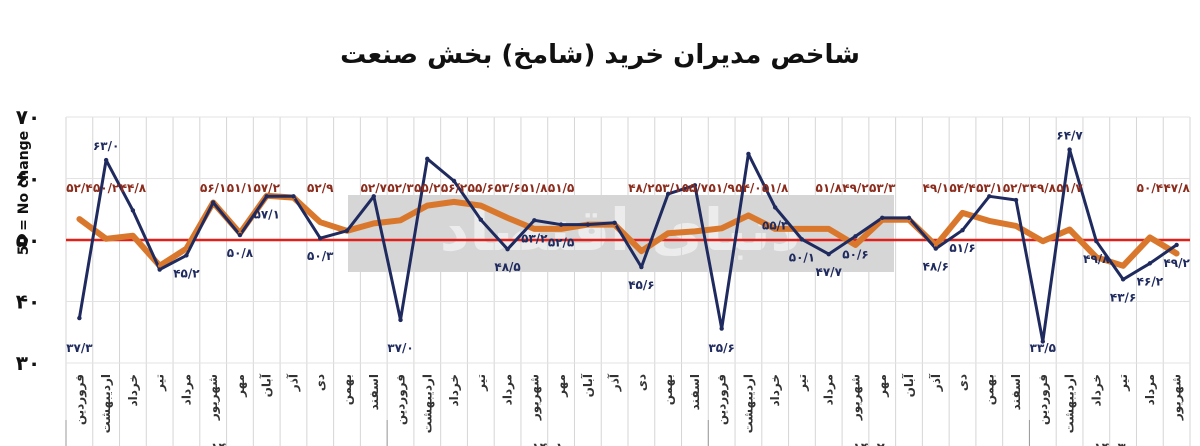  Describe the element at coordinates (962, 248) in the screenshot. I see `navy-point-label: ۵۱/۶` at that location.